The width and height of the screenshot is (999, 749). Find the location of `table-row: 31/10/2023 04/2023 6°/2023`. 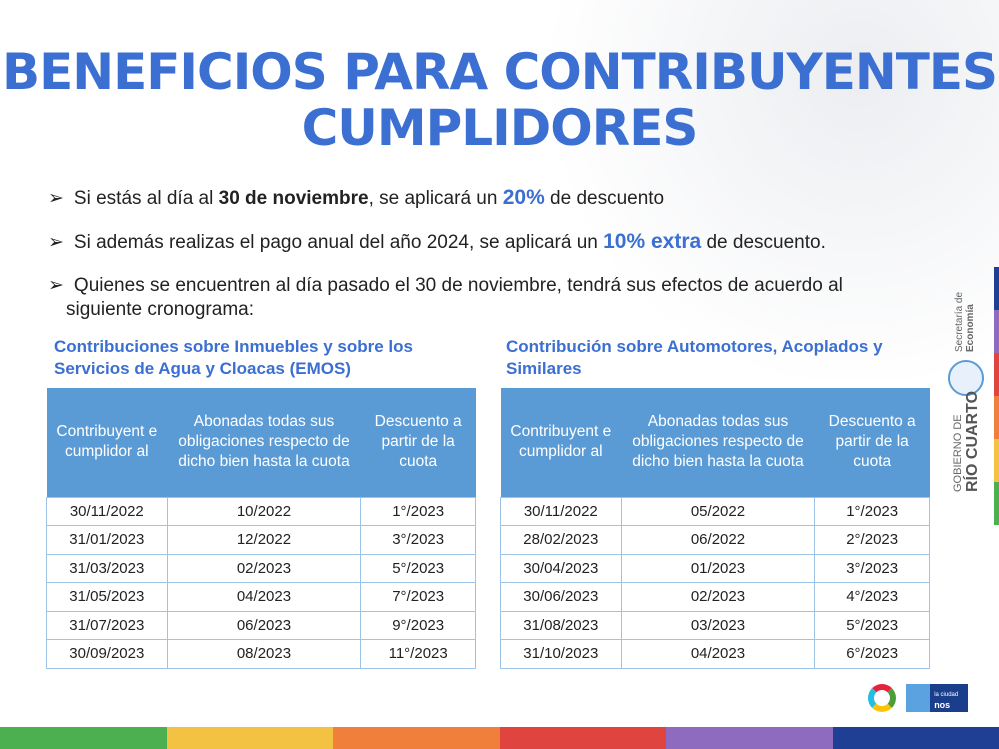

table-row: 31/10/2023 04/2023 6°/2023 is located at coordinates (715, 654).